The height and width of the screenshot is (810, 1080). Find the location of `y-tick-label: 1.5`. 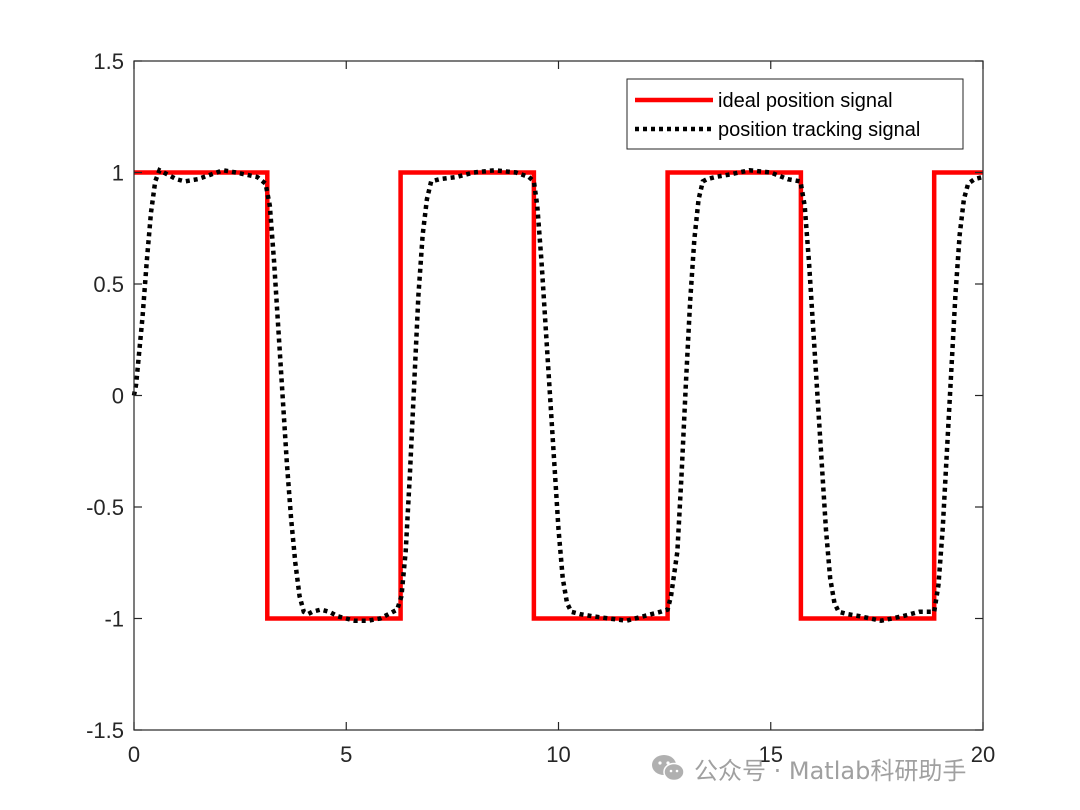

y-tick-label: 1.5 is located at coordinates (108, 61).